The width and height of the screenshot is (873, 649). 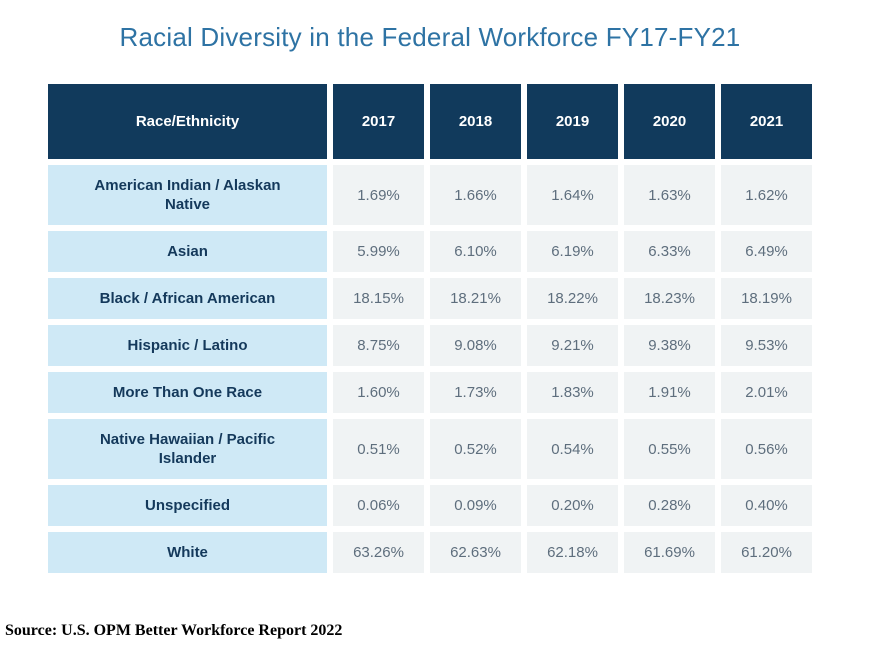 What do you see at coordinates (187, 345) in the screenshot?
I see `row-label: Hispanic / Latino` at bounding box center [187, 345].